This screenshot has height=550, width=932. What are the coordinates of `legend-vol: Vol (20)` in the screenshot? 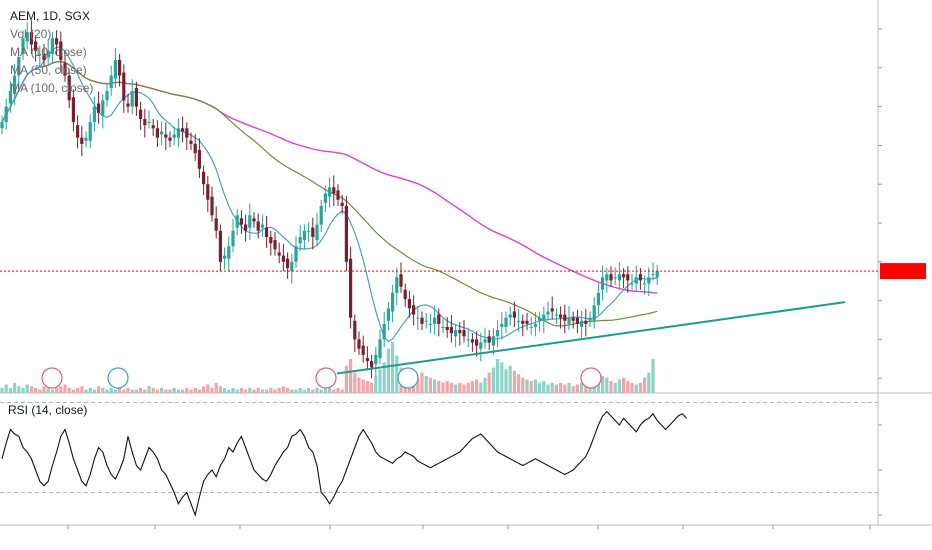 It's located at (30, 34).